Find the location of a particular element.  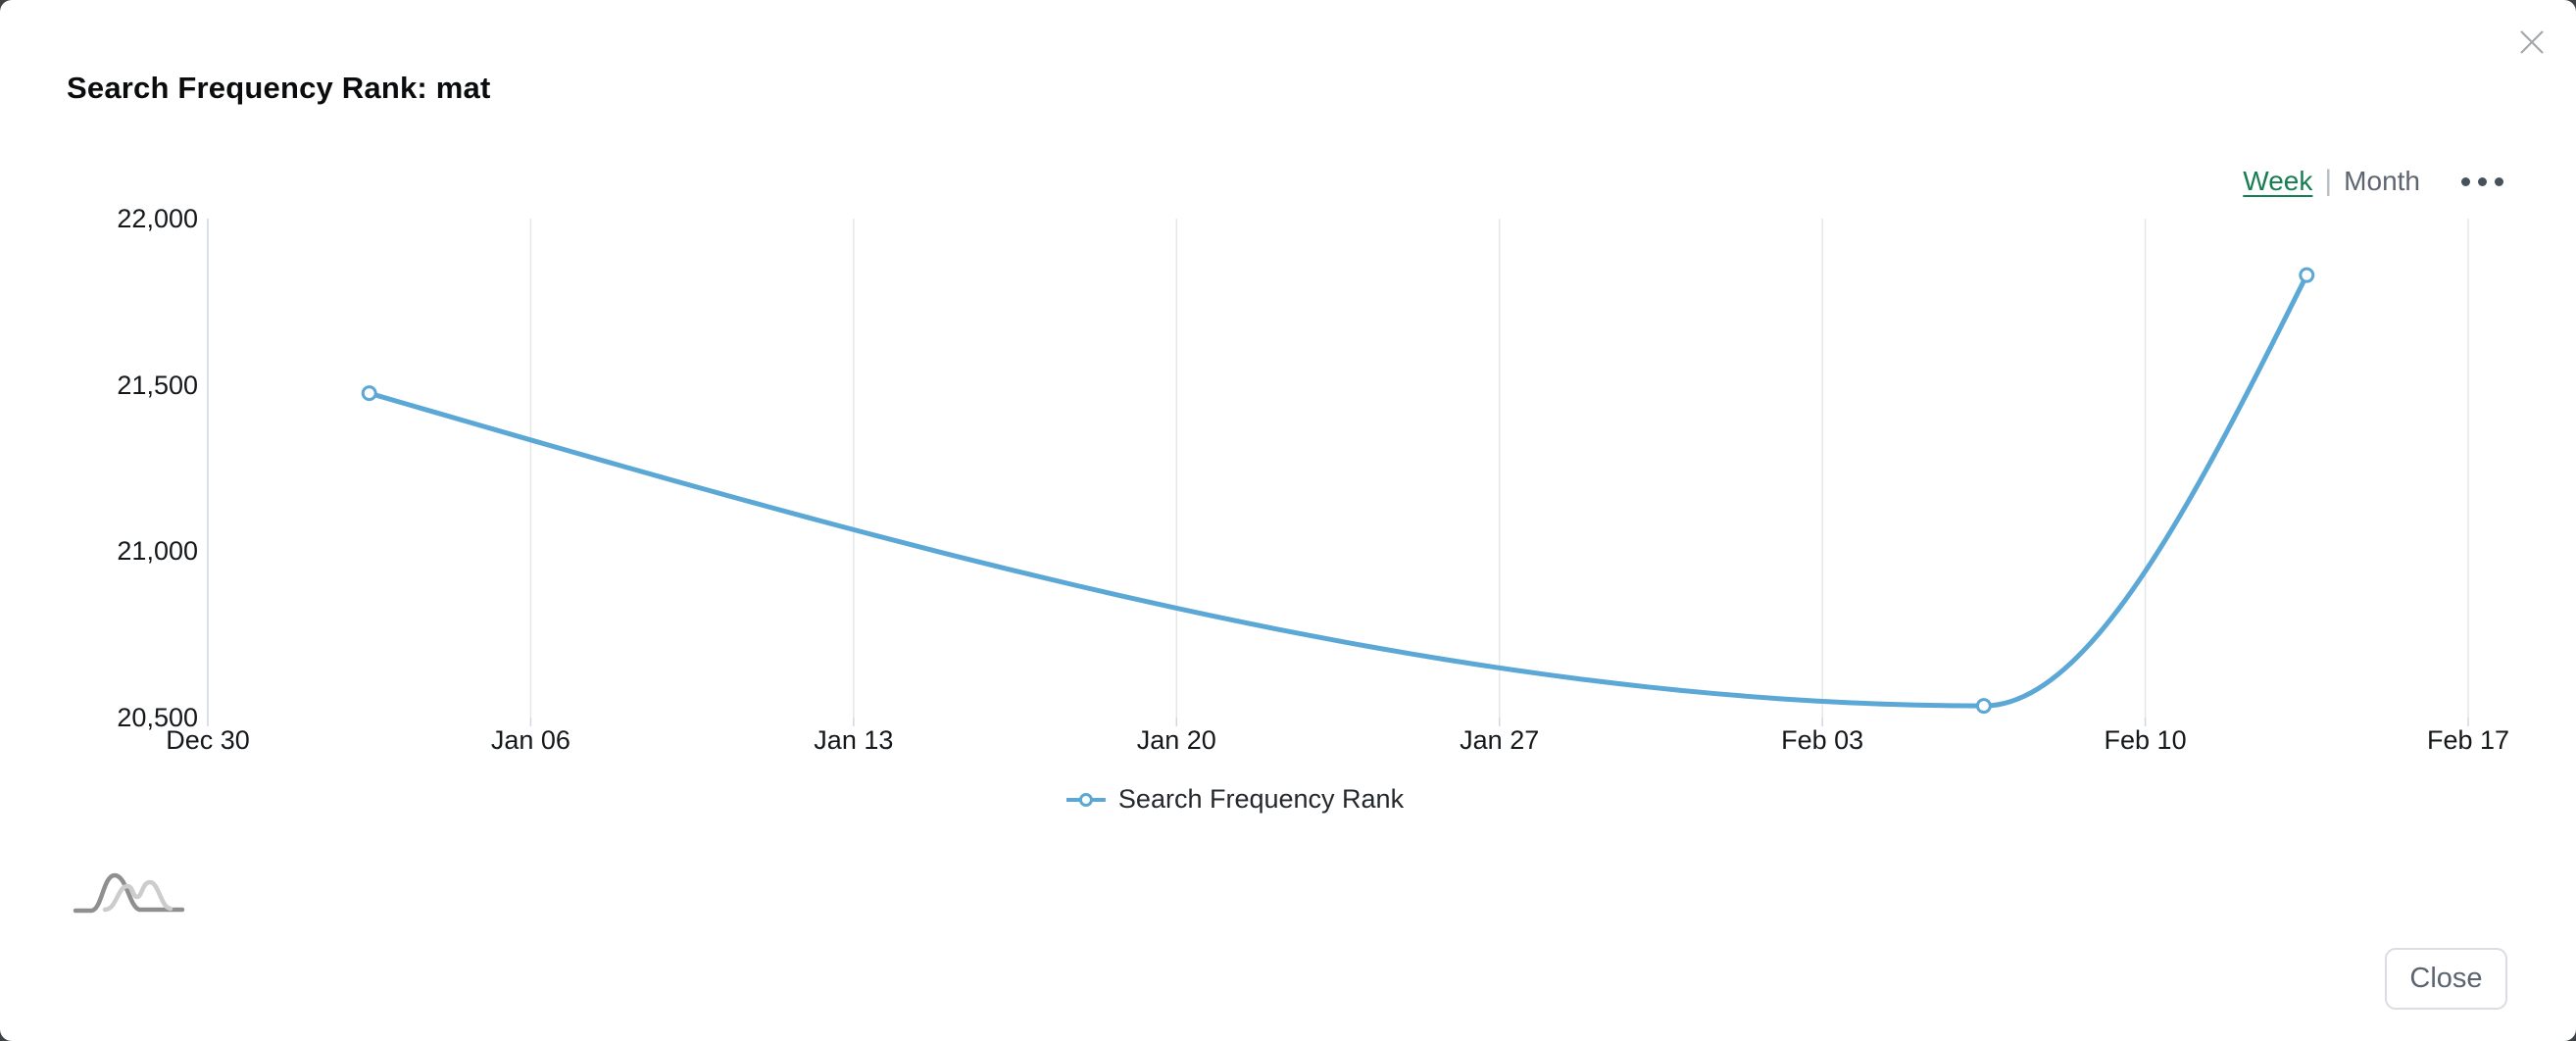

y-axis-label: 20,500 is located at coordinates (157, 717).